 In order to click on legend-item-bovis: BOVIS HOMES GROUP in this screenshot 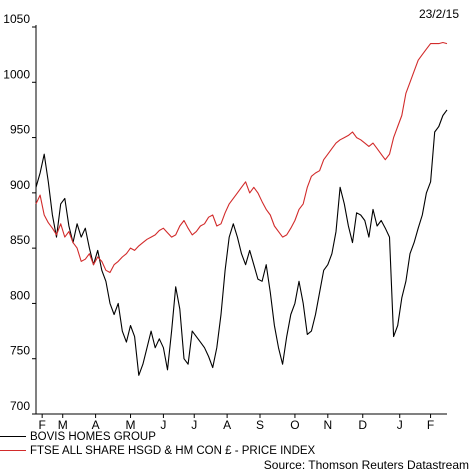, I will do `click(78, 437)`.